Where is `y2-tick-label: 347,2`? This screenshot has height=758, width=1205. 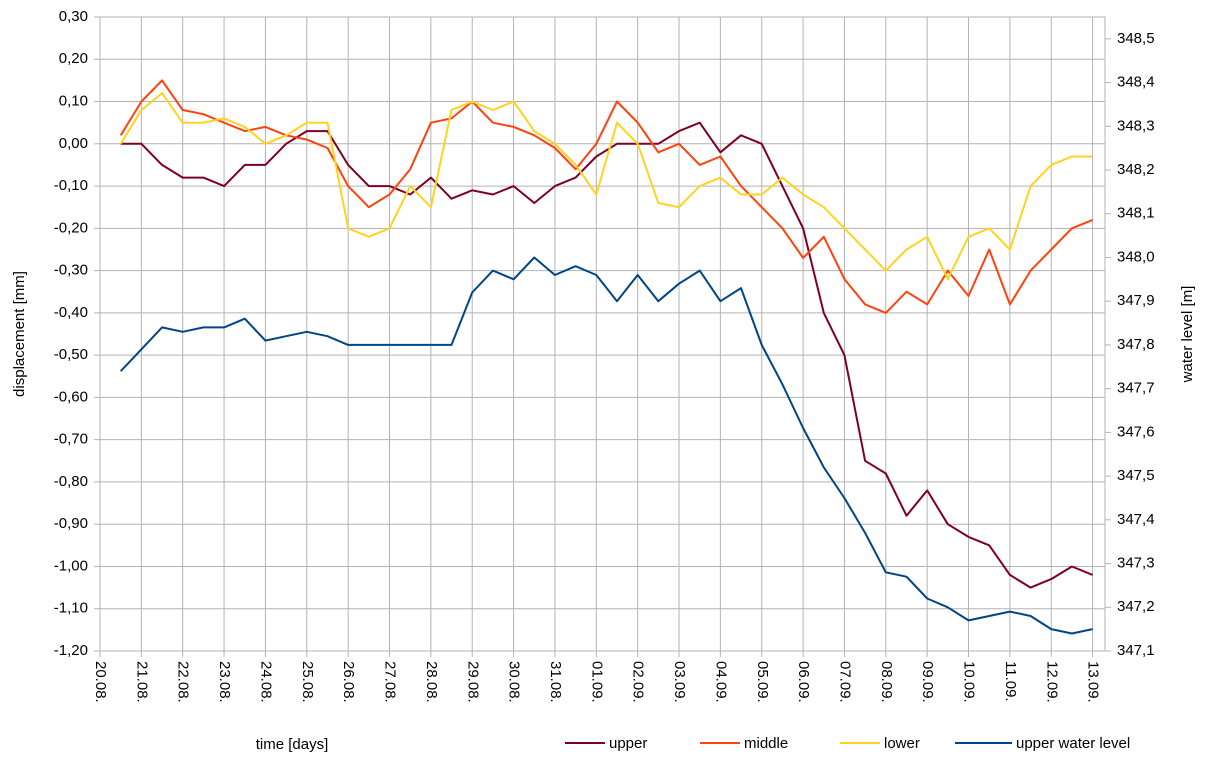 y2-tick-label: 347,2 is located at coordinates (1136, 606).